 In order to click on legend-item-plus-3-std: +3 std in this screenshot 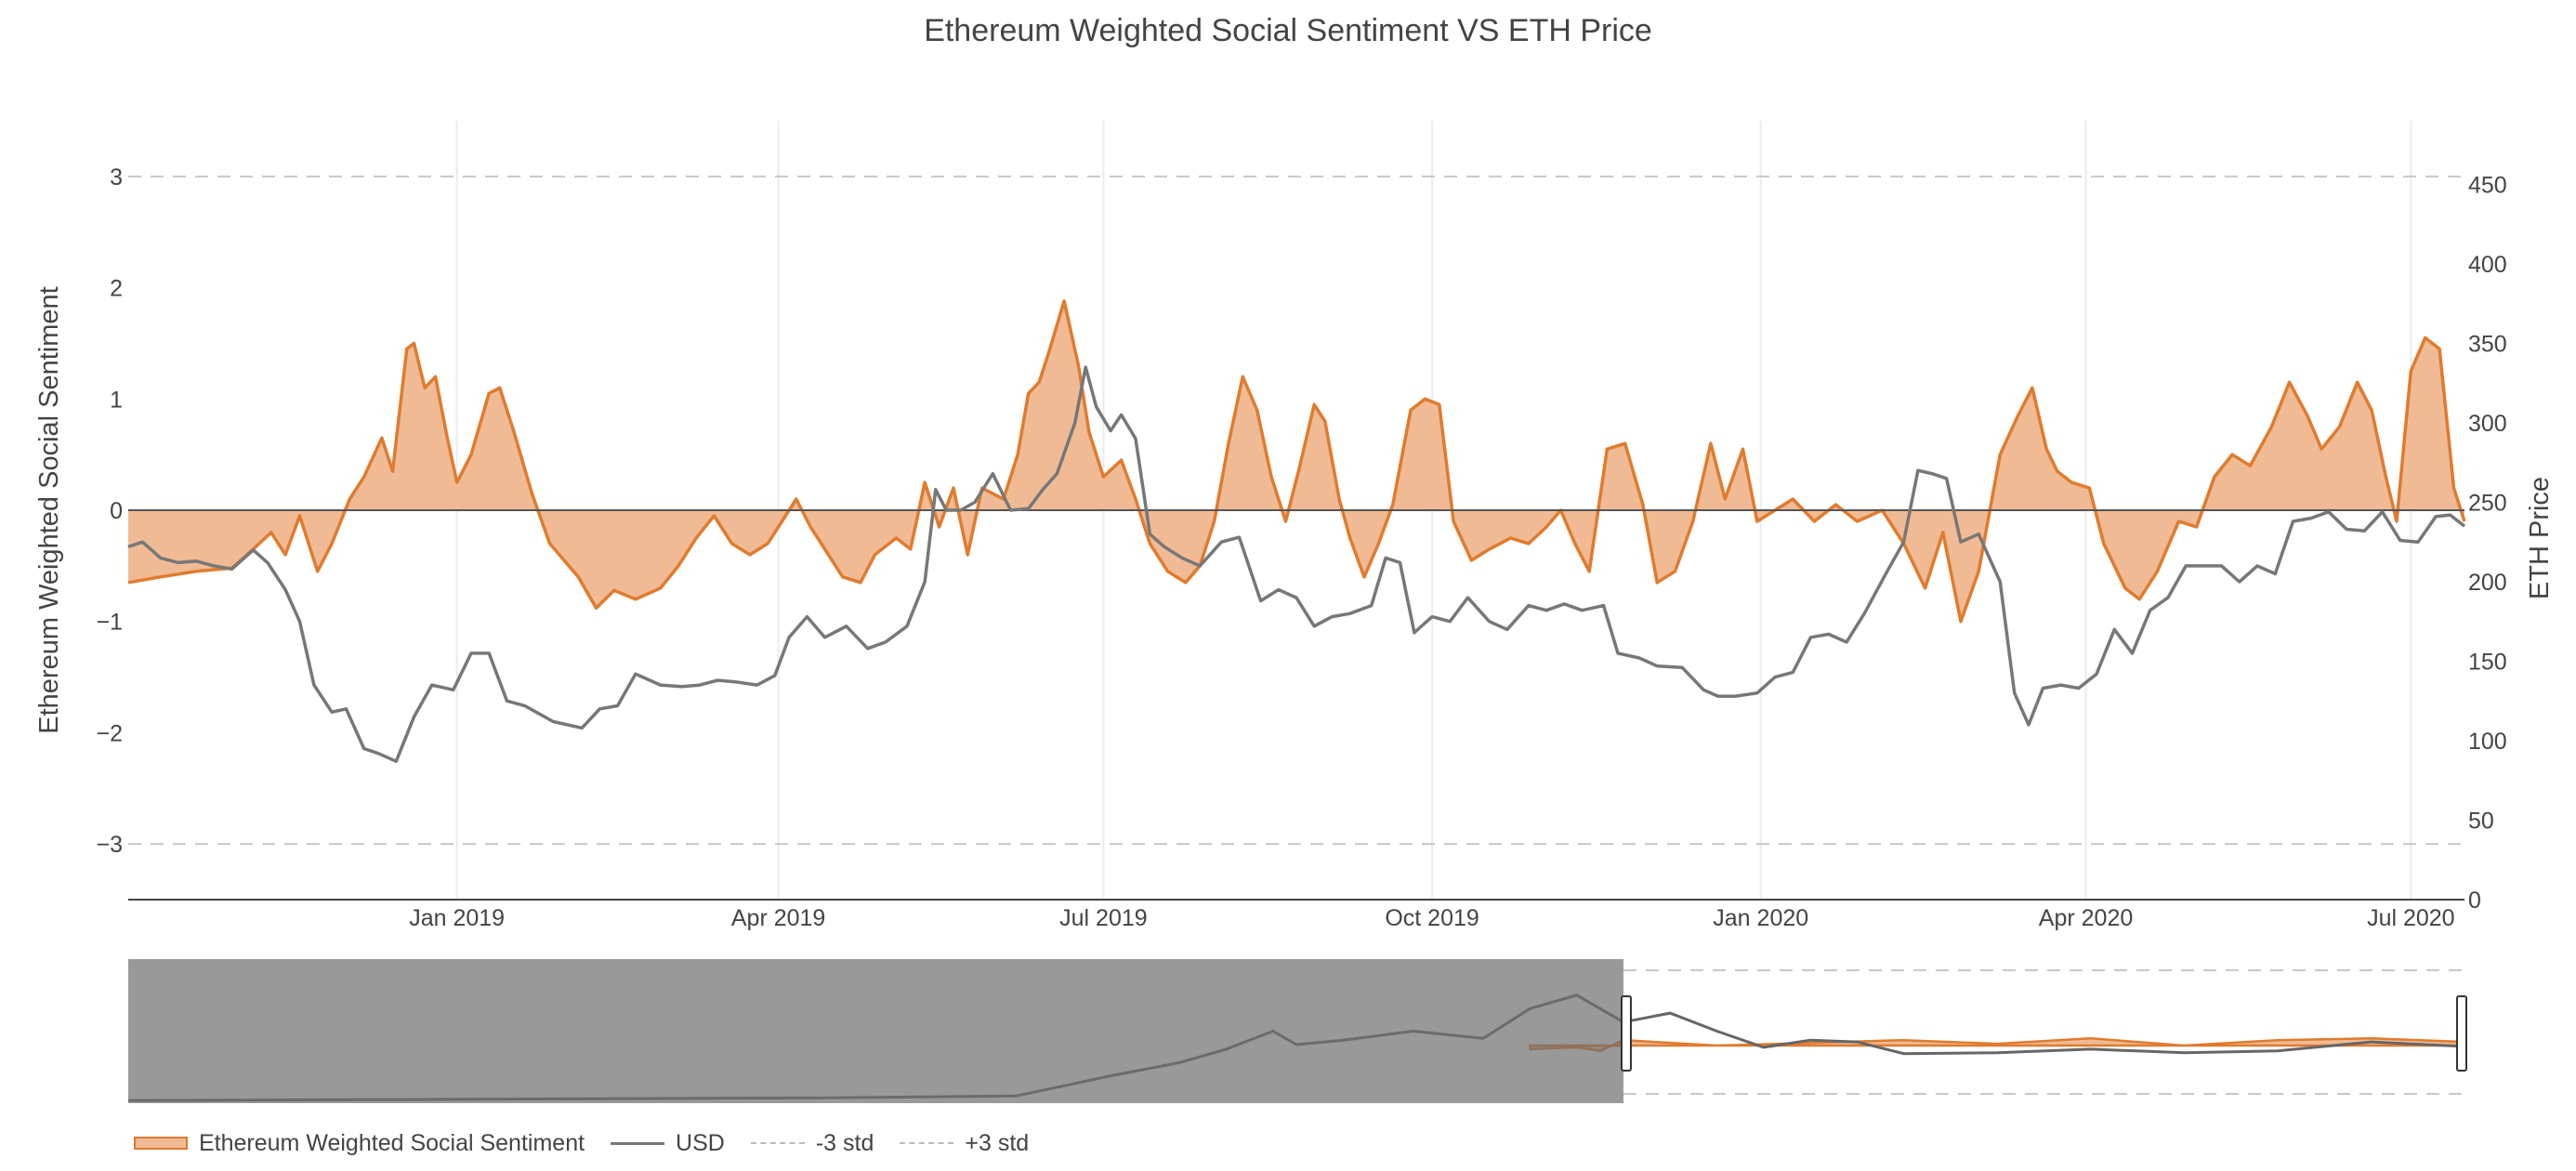, I will do `click(963, 1144)`.